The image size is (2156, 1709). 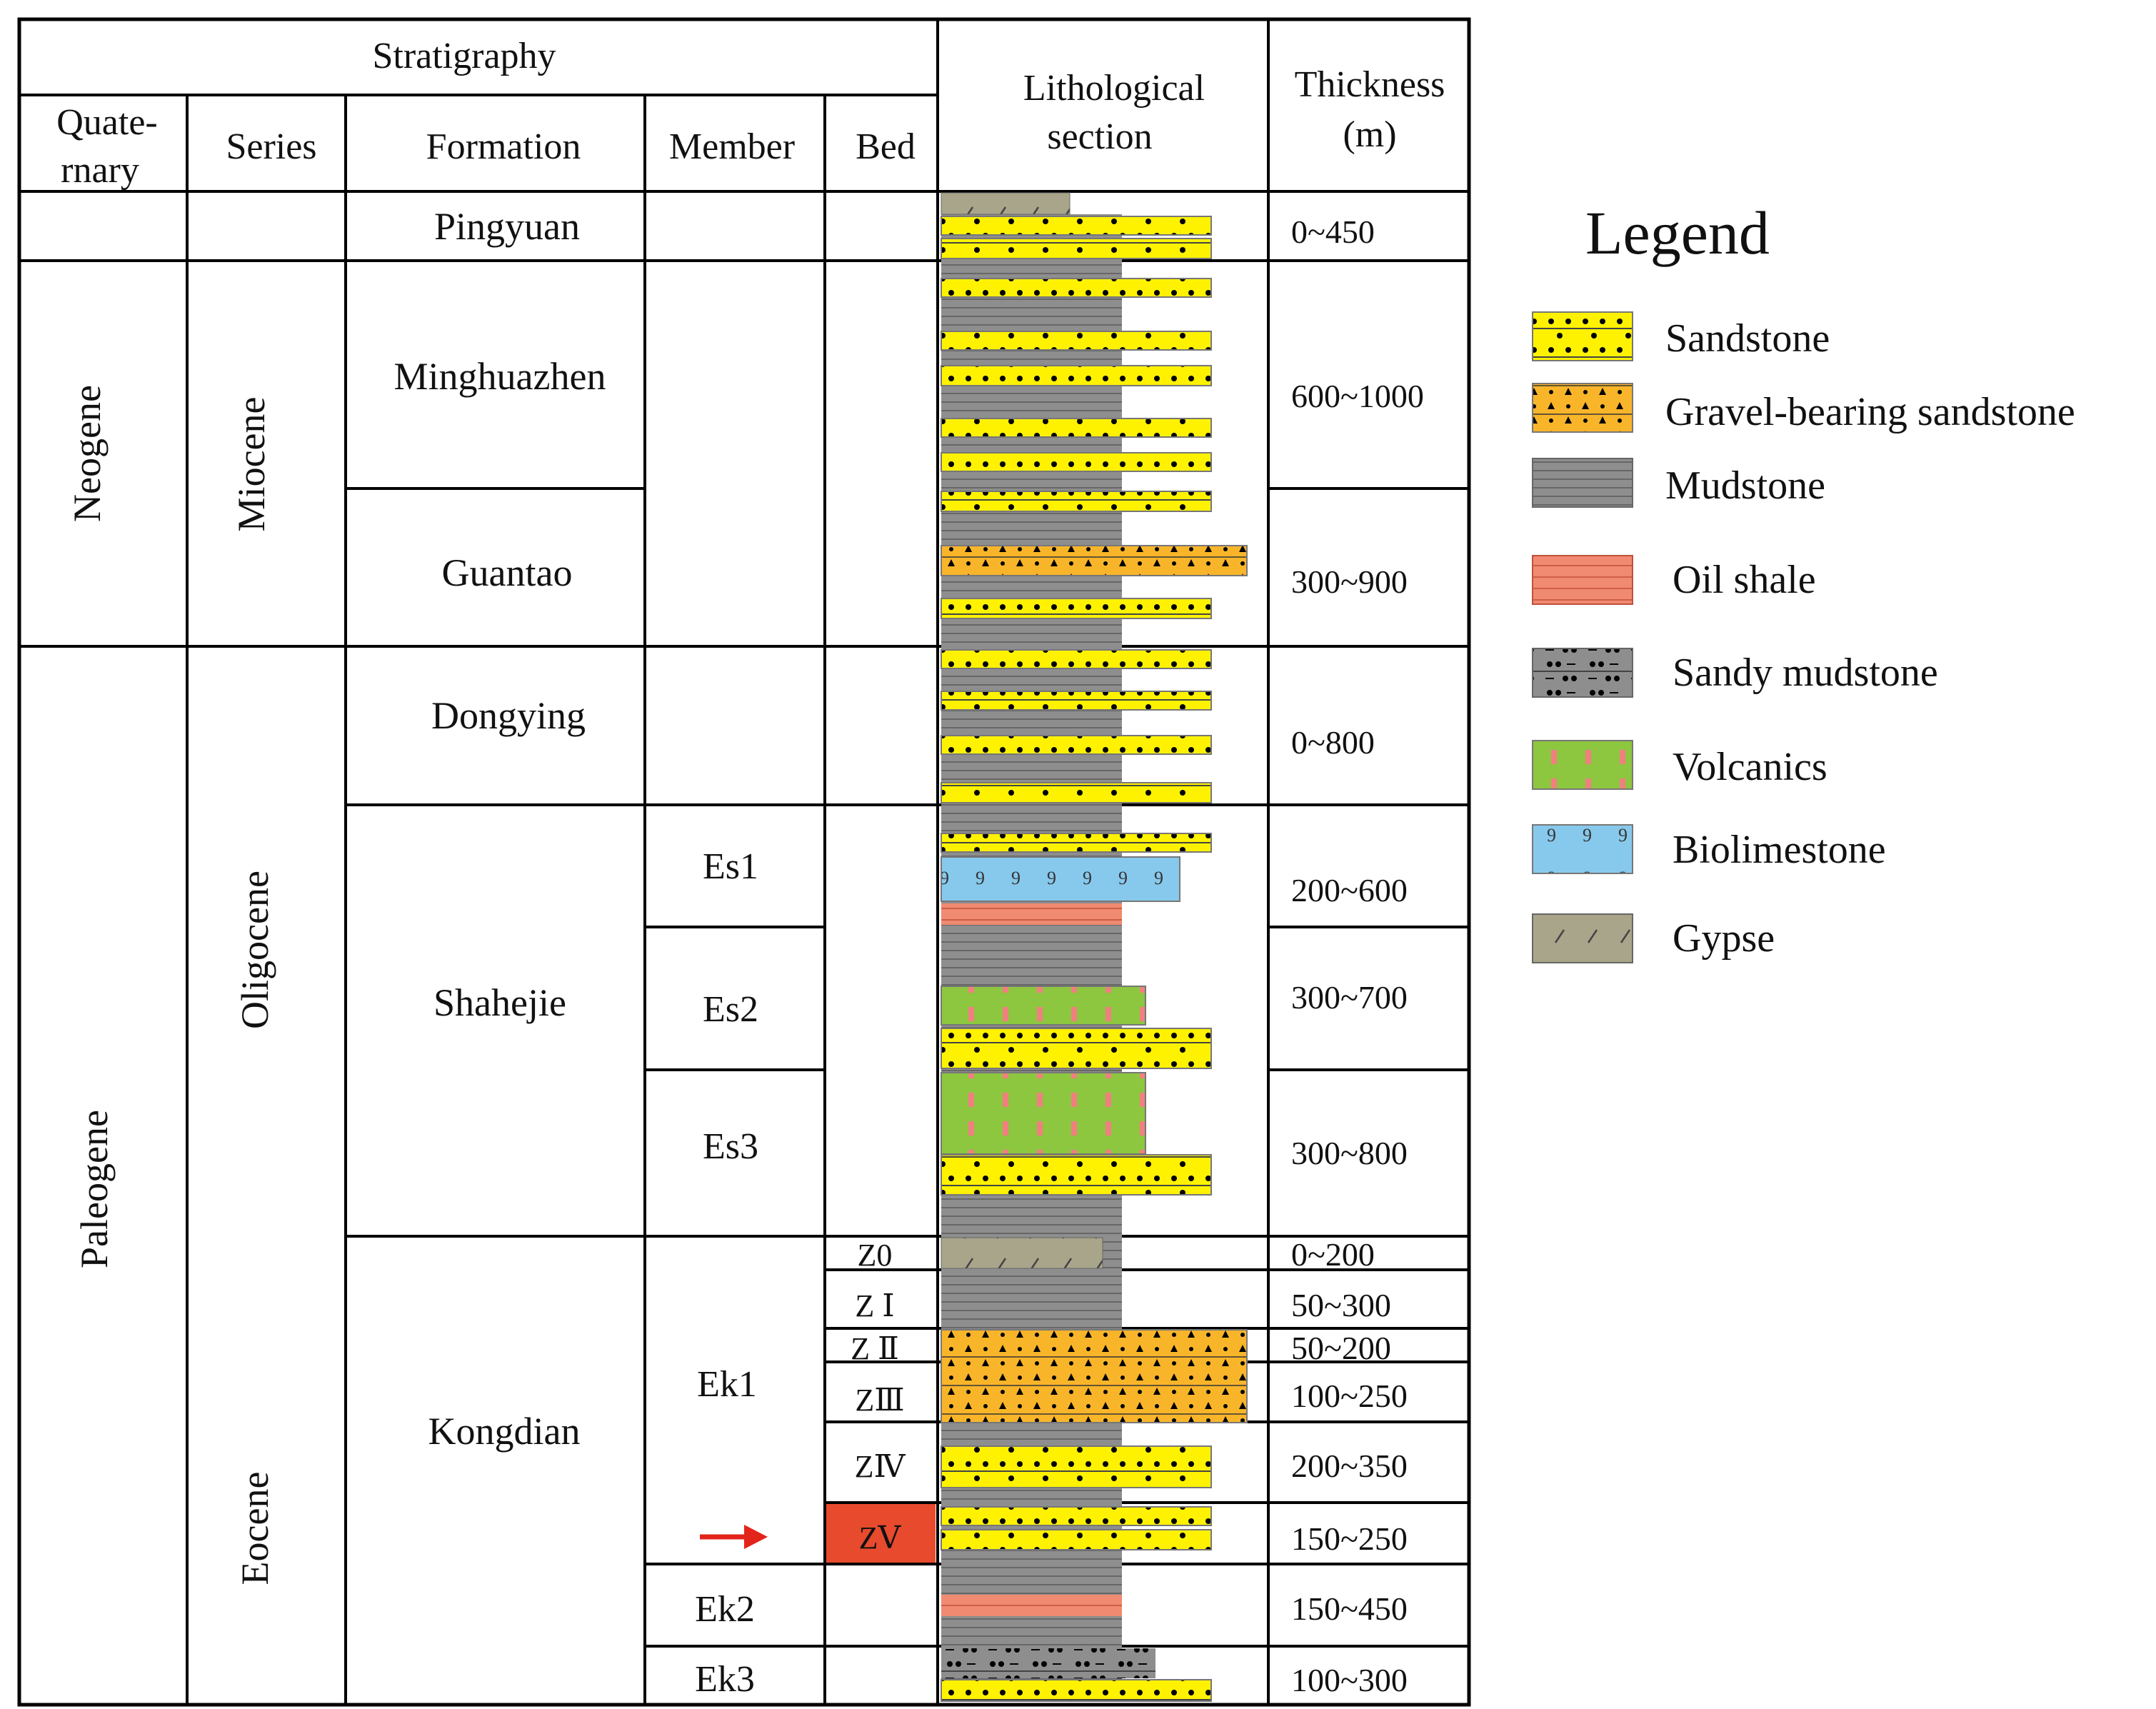 I want to click on system-paleogene: Paleogene, so click(x=94, y=1189).